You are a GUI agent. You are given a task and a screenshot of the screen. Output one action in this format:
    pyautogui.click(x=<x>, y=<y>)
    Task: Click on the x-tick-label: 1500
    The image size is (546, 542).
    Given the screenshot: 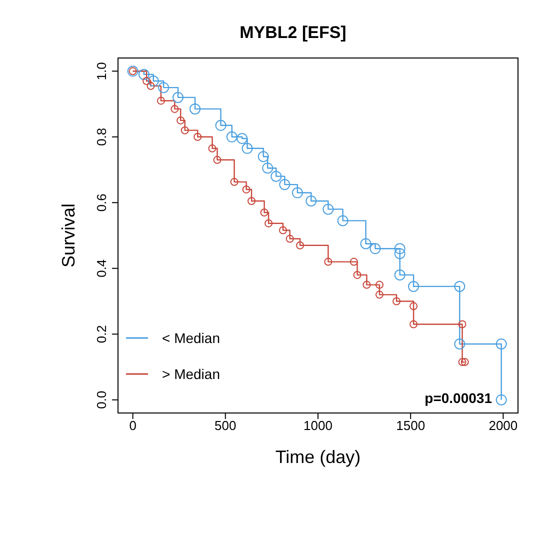 What is the action you would take?
    pyautogui.click(x=411, y=426)
    